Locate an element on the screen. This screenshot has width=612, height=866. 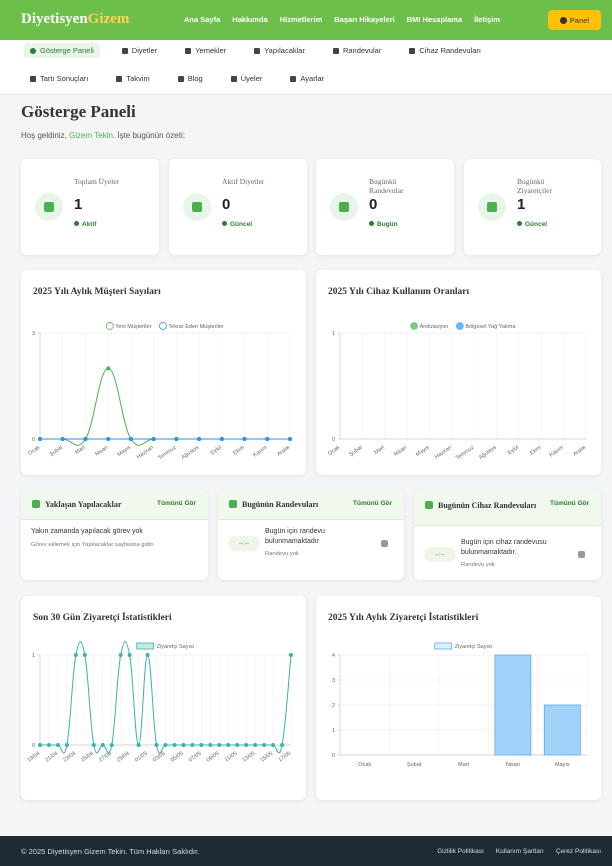
panel-detail: Randevu yok is located at coordinates (282, 554).